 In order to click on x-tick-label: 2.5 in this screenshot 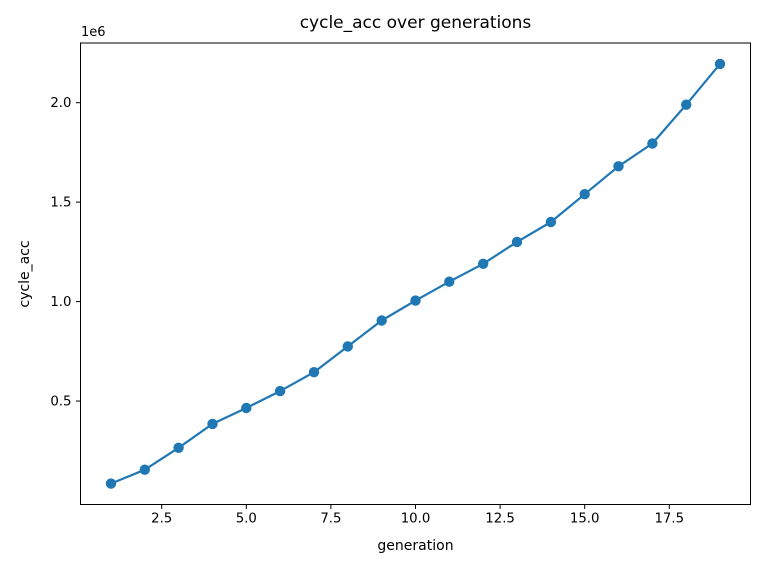, I will do `click(161, 519)`.